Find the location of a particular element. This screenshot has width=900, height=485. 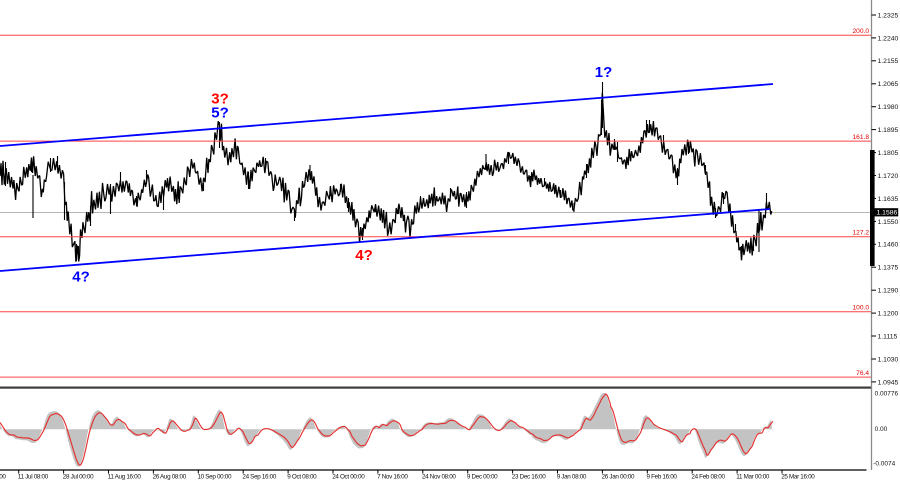

svg-text: 1.2155 is located at coordinates (888, 61).